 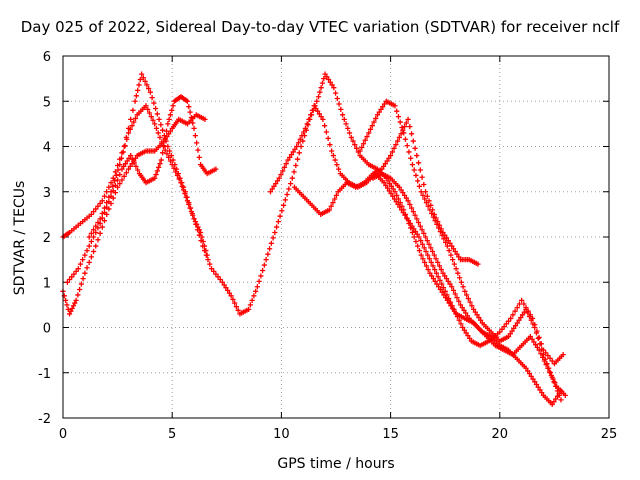 I want to click on y-tick-label: 0, so click(x=47, y=329).